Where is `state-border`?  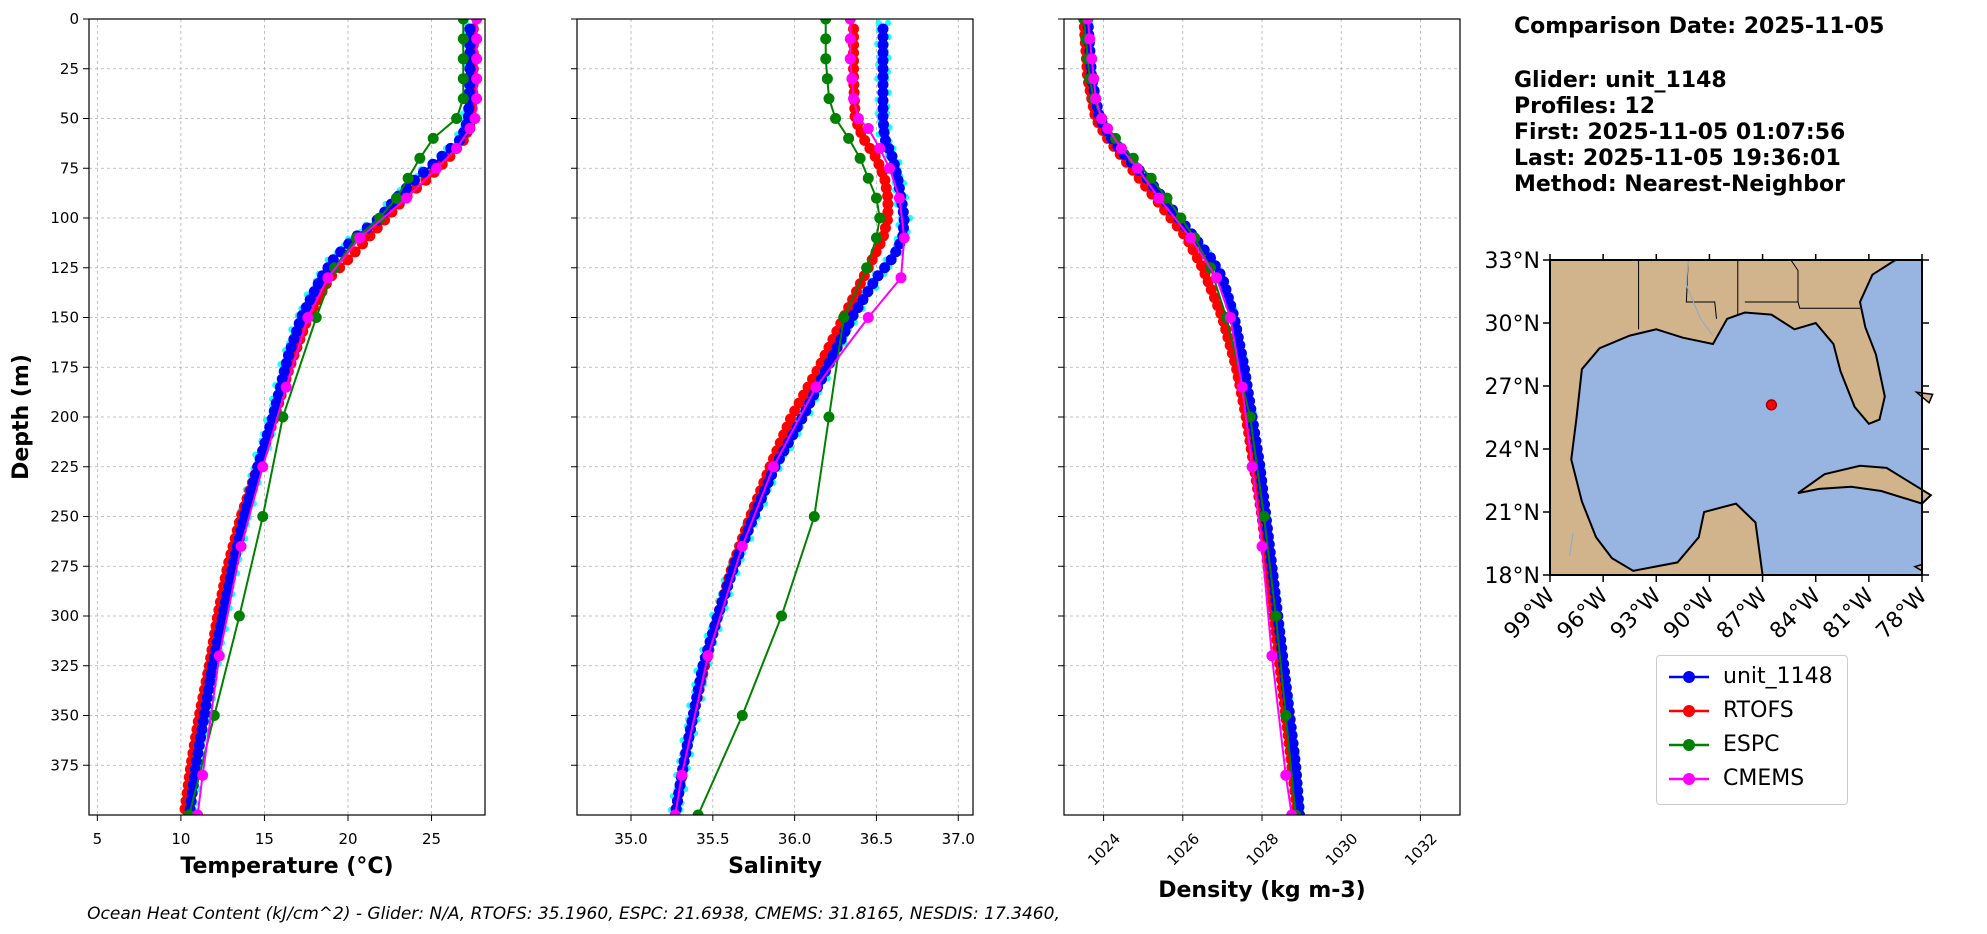 state-border is located at coordinates (1828, 305).